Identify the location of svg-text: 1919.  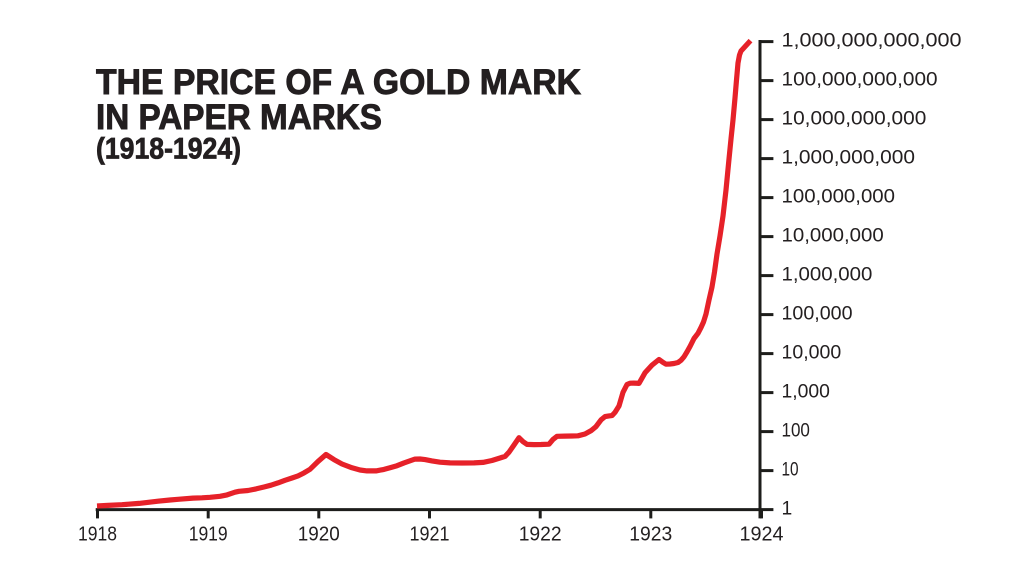
(208, 534).